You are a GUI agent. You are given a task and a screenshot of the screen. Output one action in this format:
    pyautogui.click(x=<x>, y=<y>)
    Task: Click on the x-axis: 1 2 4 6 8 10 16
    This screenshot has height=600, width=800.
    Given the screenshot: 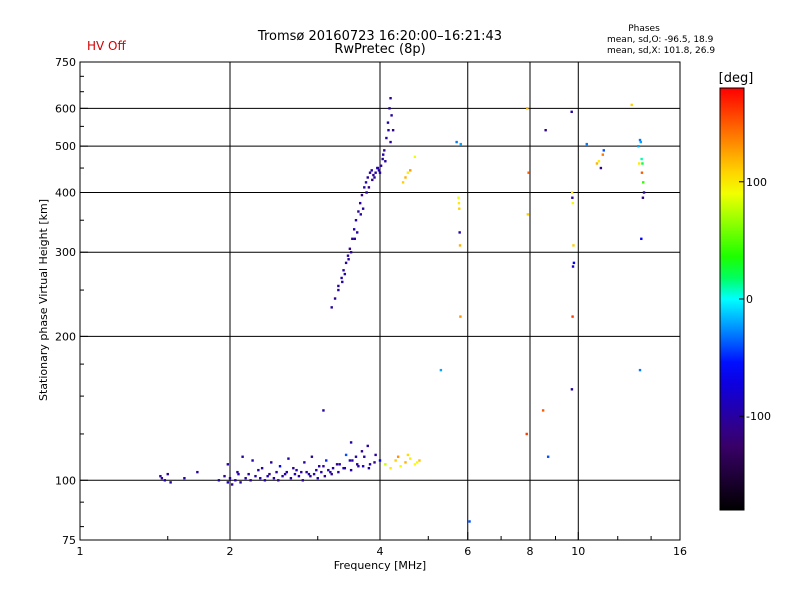 What is the action you would take?
    pyautogui.click(x=382, y=545)
    